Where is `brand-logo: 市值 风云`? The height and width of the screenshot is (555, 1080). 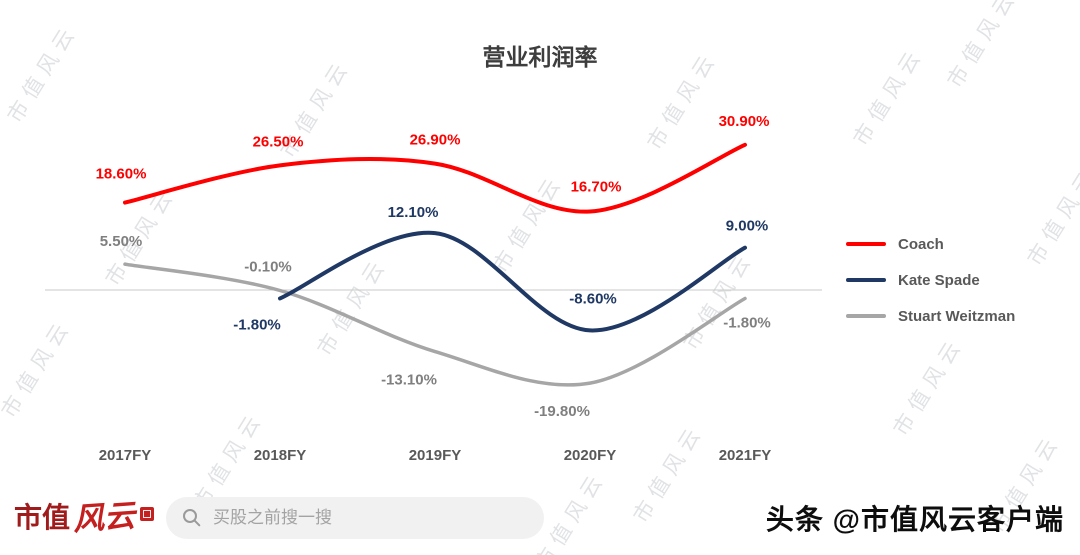
brand-logo: 市值 风云 is located at coordinates (84, 517).